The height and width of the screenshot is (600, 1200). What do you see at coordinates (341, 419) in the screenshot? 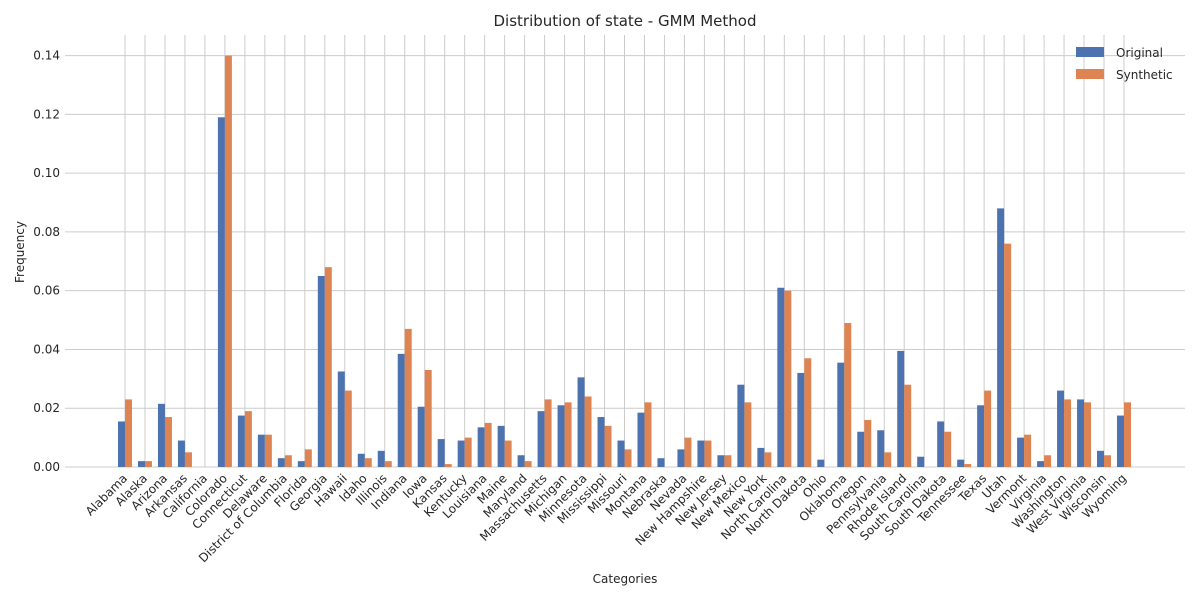
I see `bar-original-hawaii` at bounding box center [341, 419].